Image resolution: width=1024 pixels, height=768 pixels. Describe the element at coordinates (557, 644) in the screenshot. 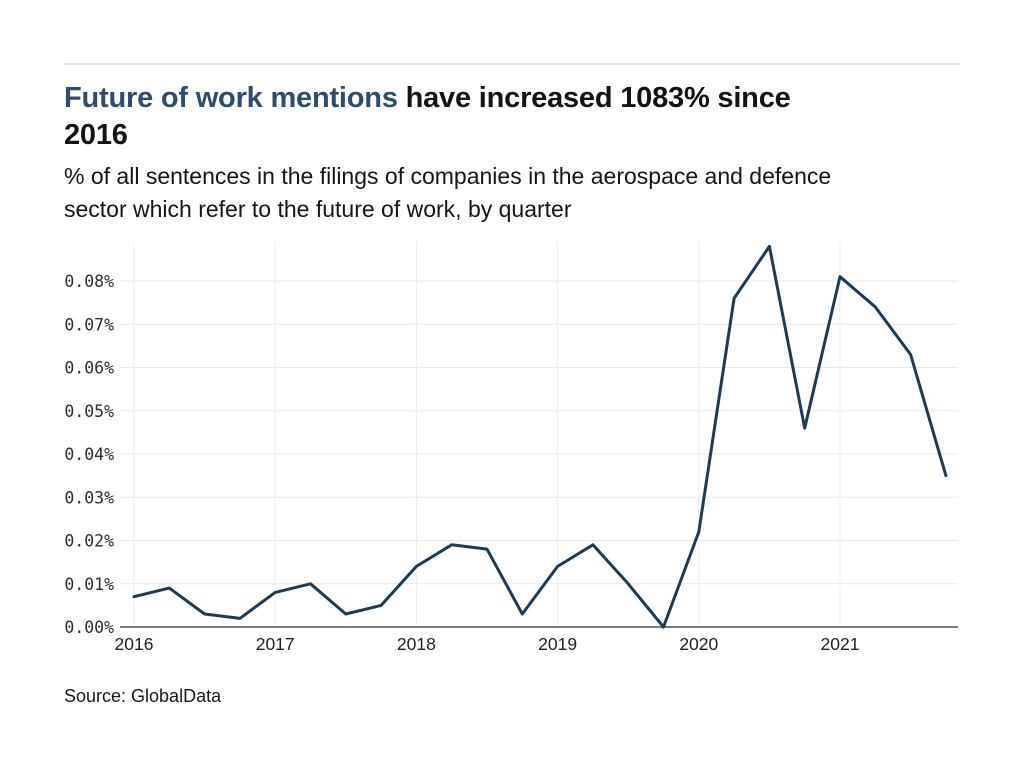

I see `x-axis-tick-label: 2019` at that location.